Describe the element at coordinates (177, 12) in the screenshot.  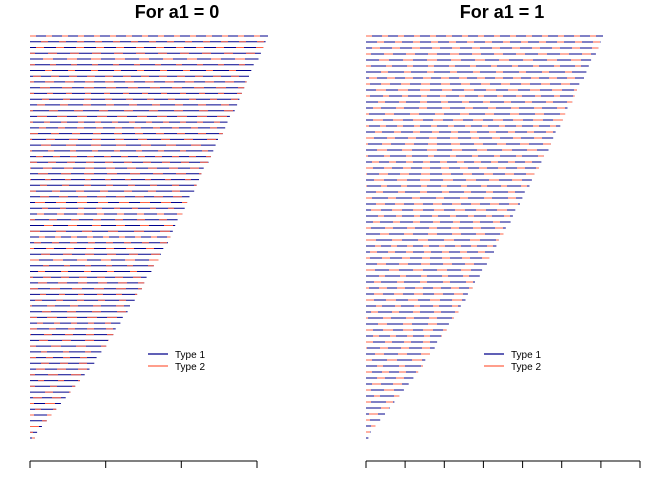
I see `panel-title: For a1 = 0` at that location.